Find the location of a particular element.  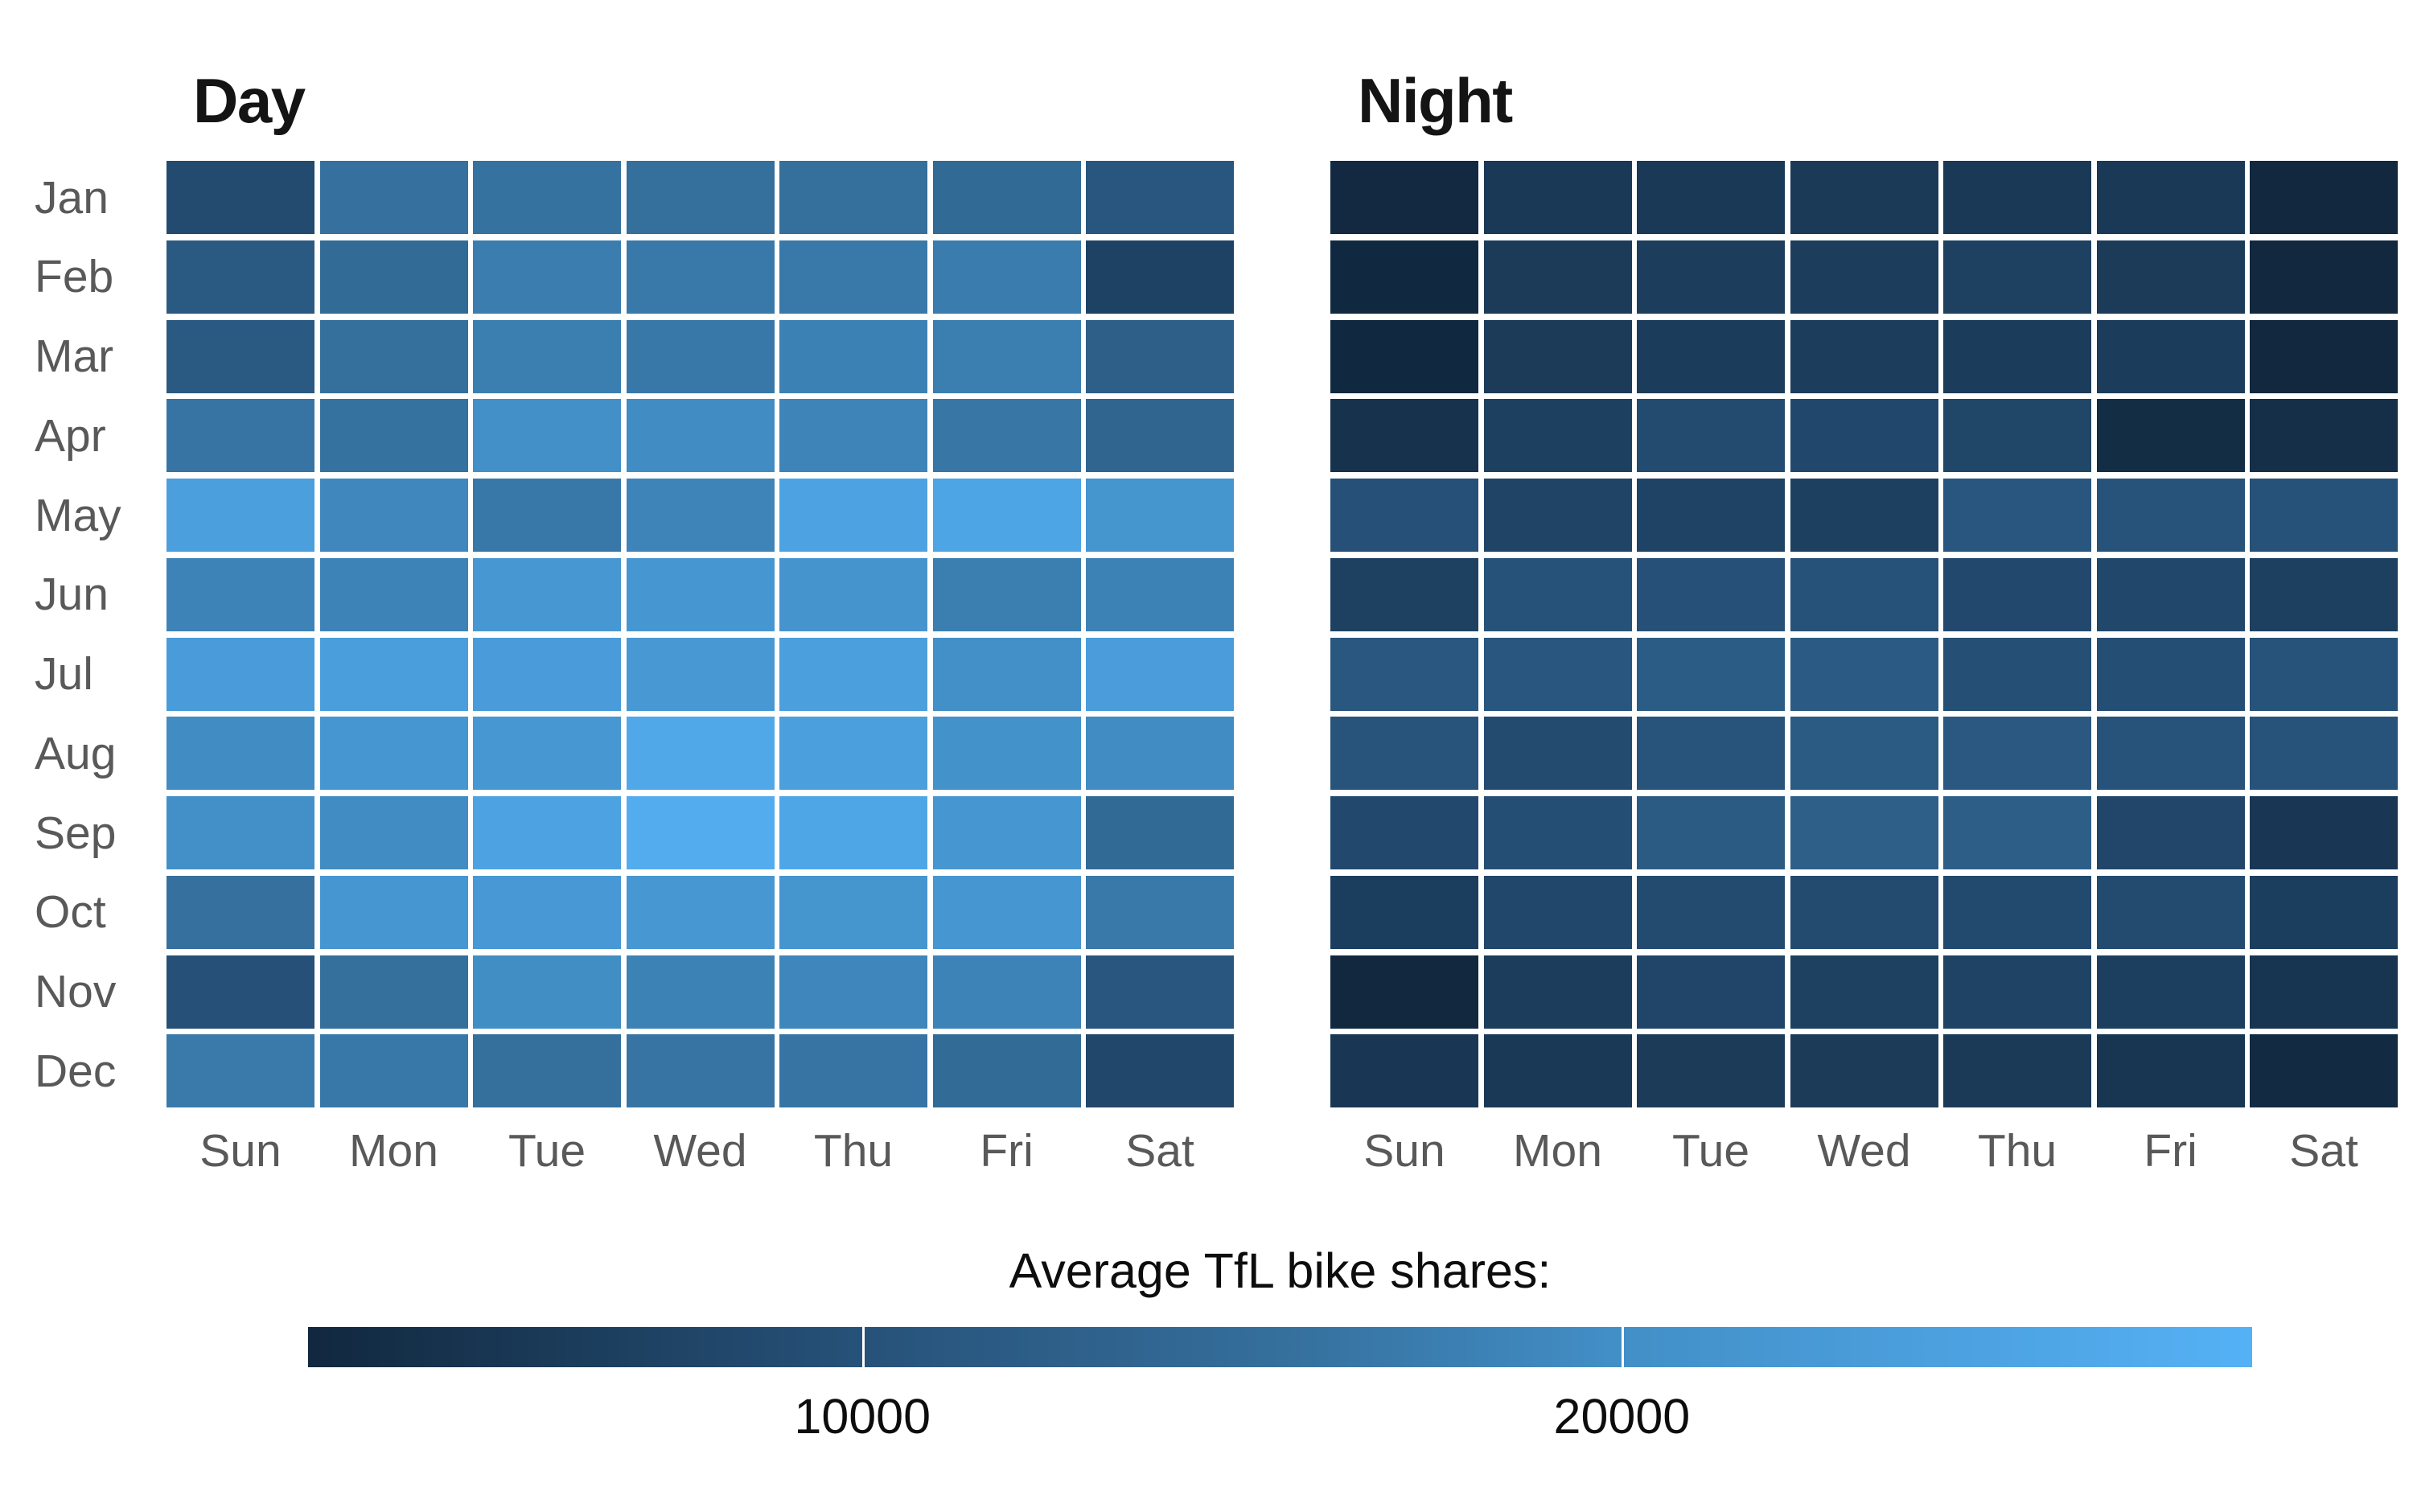

heatmap-cell-night-Feb-Tue is located at coordinates (1711, 277).